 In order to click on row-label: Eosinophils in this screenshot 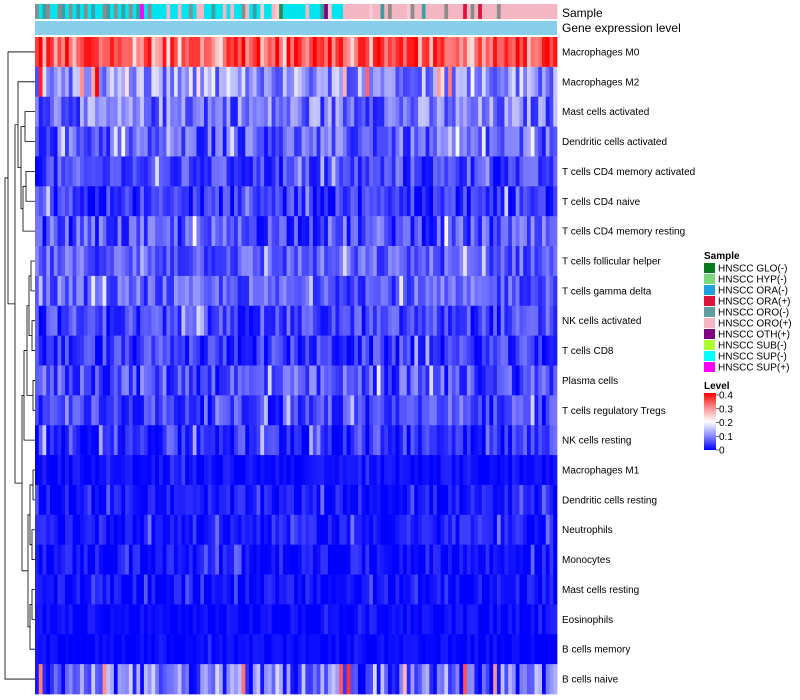, I will do `click(587, 620)`.